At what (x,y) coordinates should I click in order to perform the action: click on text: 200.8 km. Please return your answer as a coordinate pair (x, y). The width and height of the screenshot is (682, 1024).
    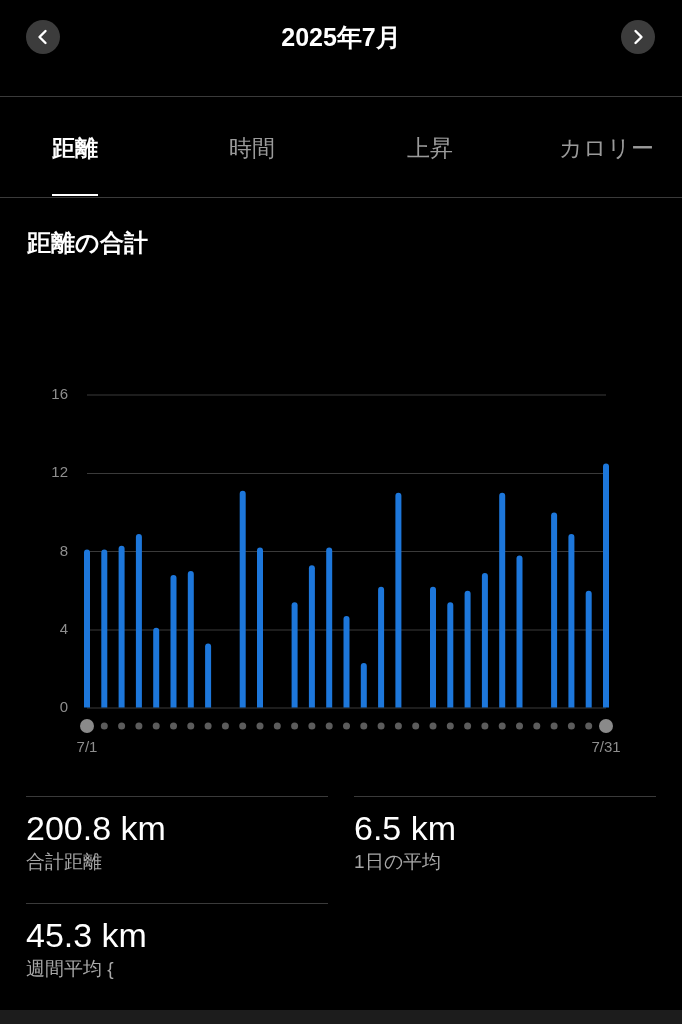
    Looking at the image, I should click on (96, 828).